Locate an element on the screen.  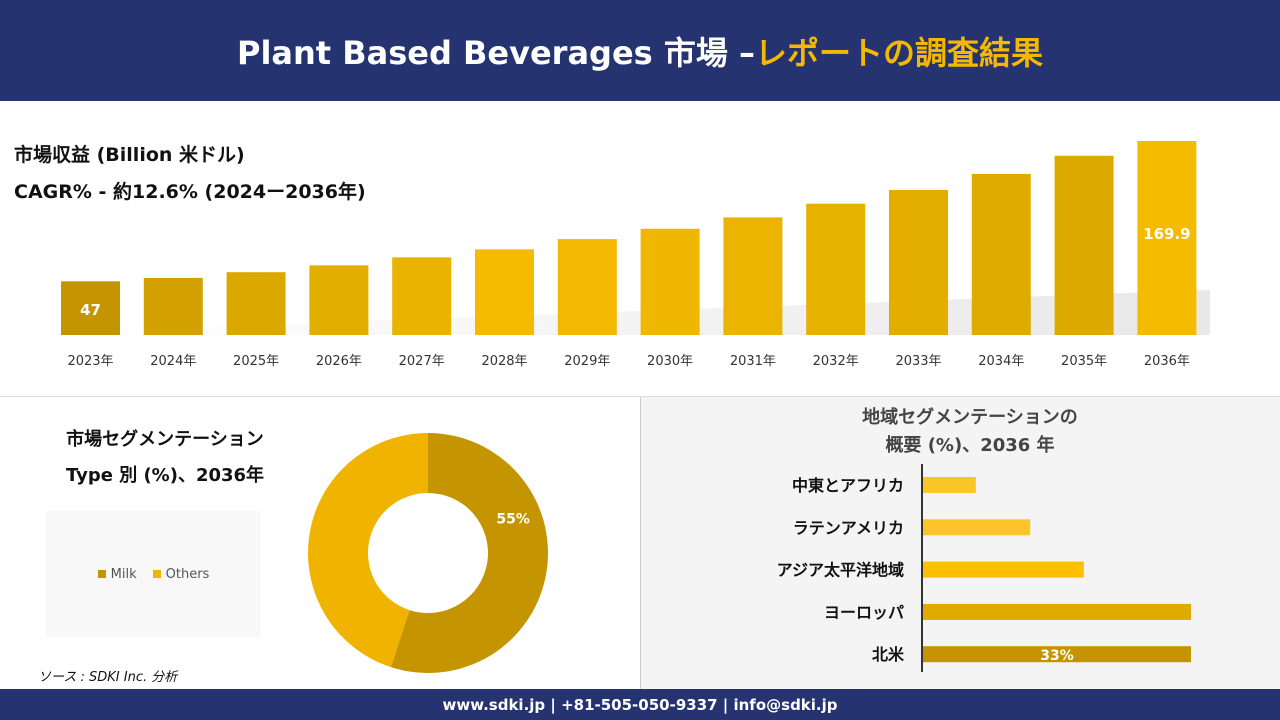
donut-legend: Milk Others is located at coordinates (153, 574).